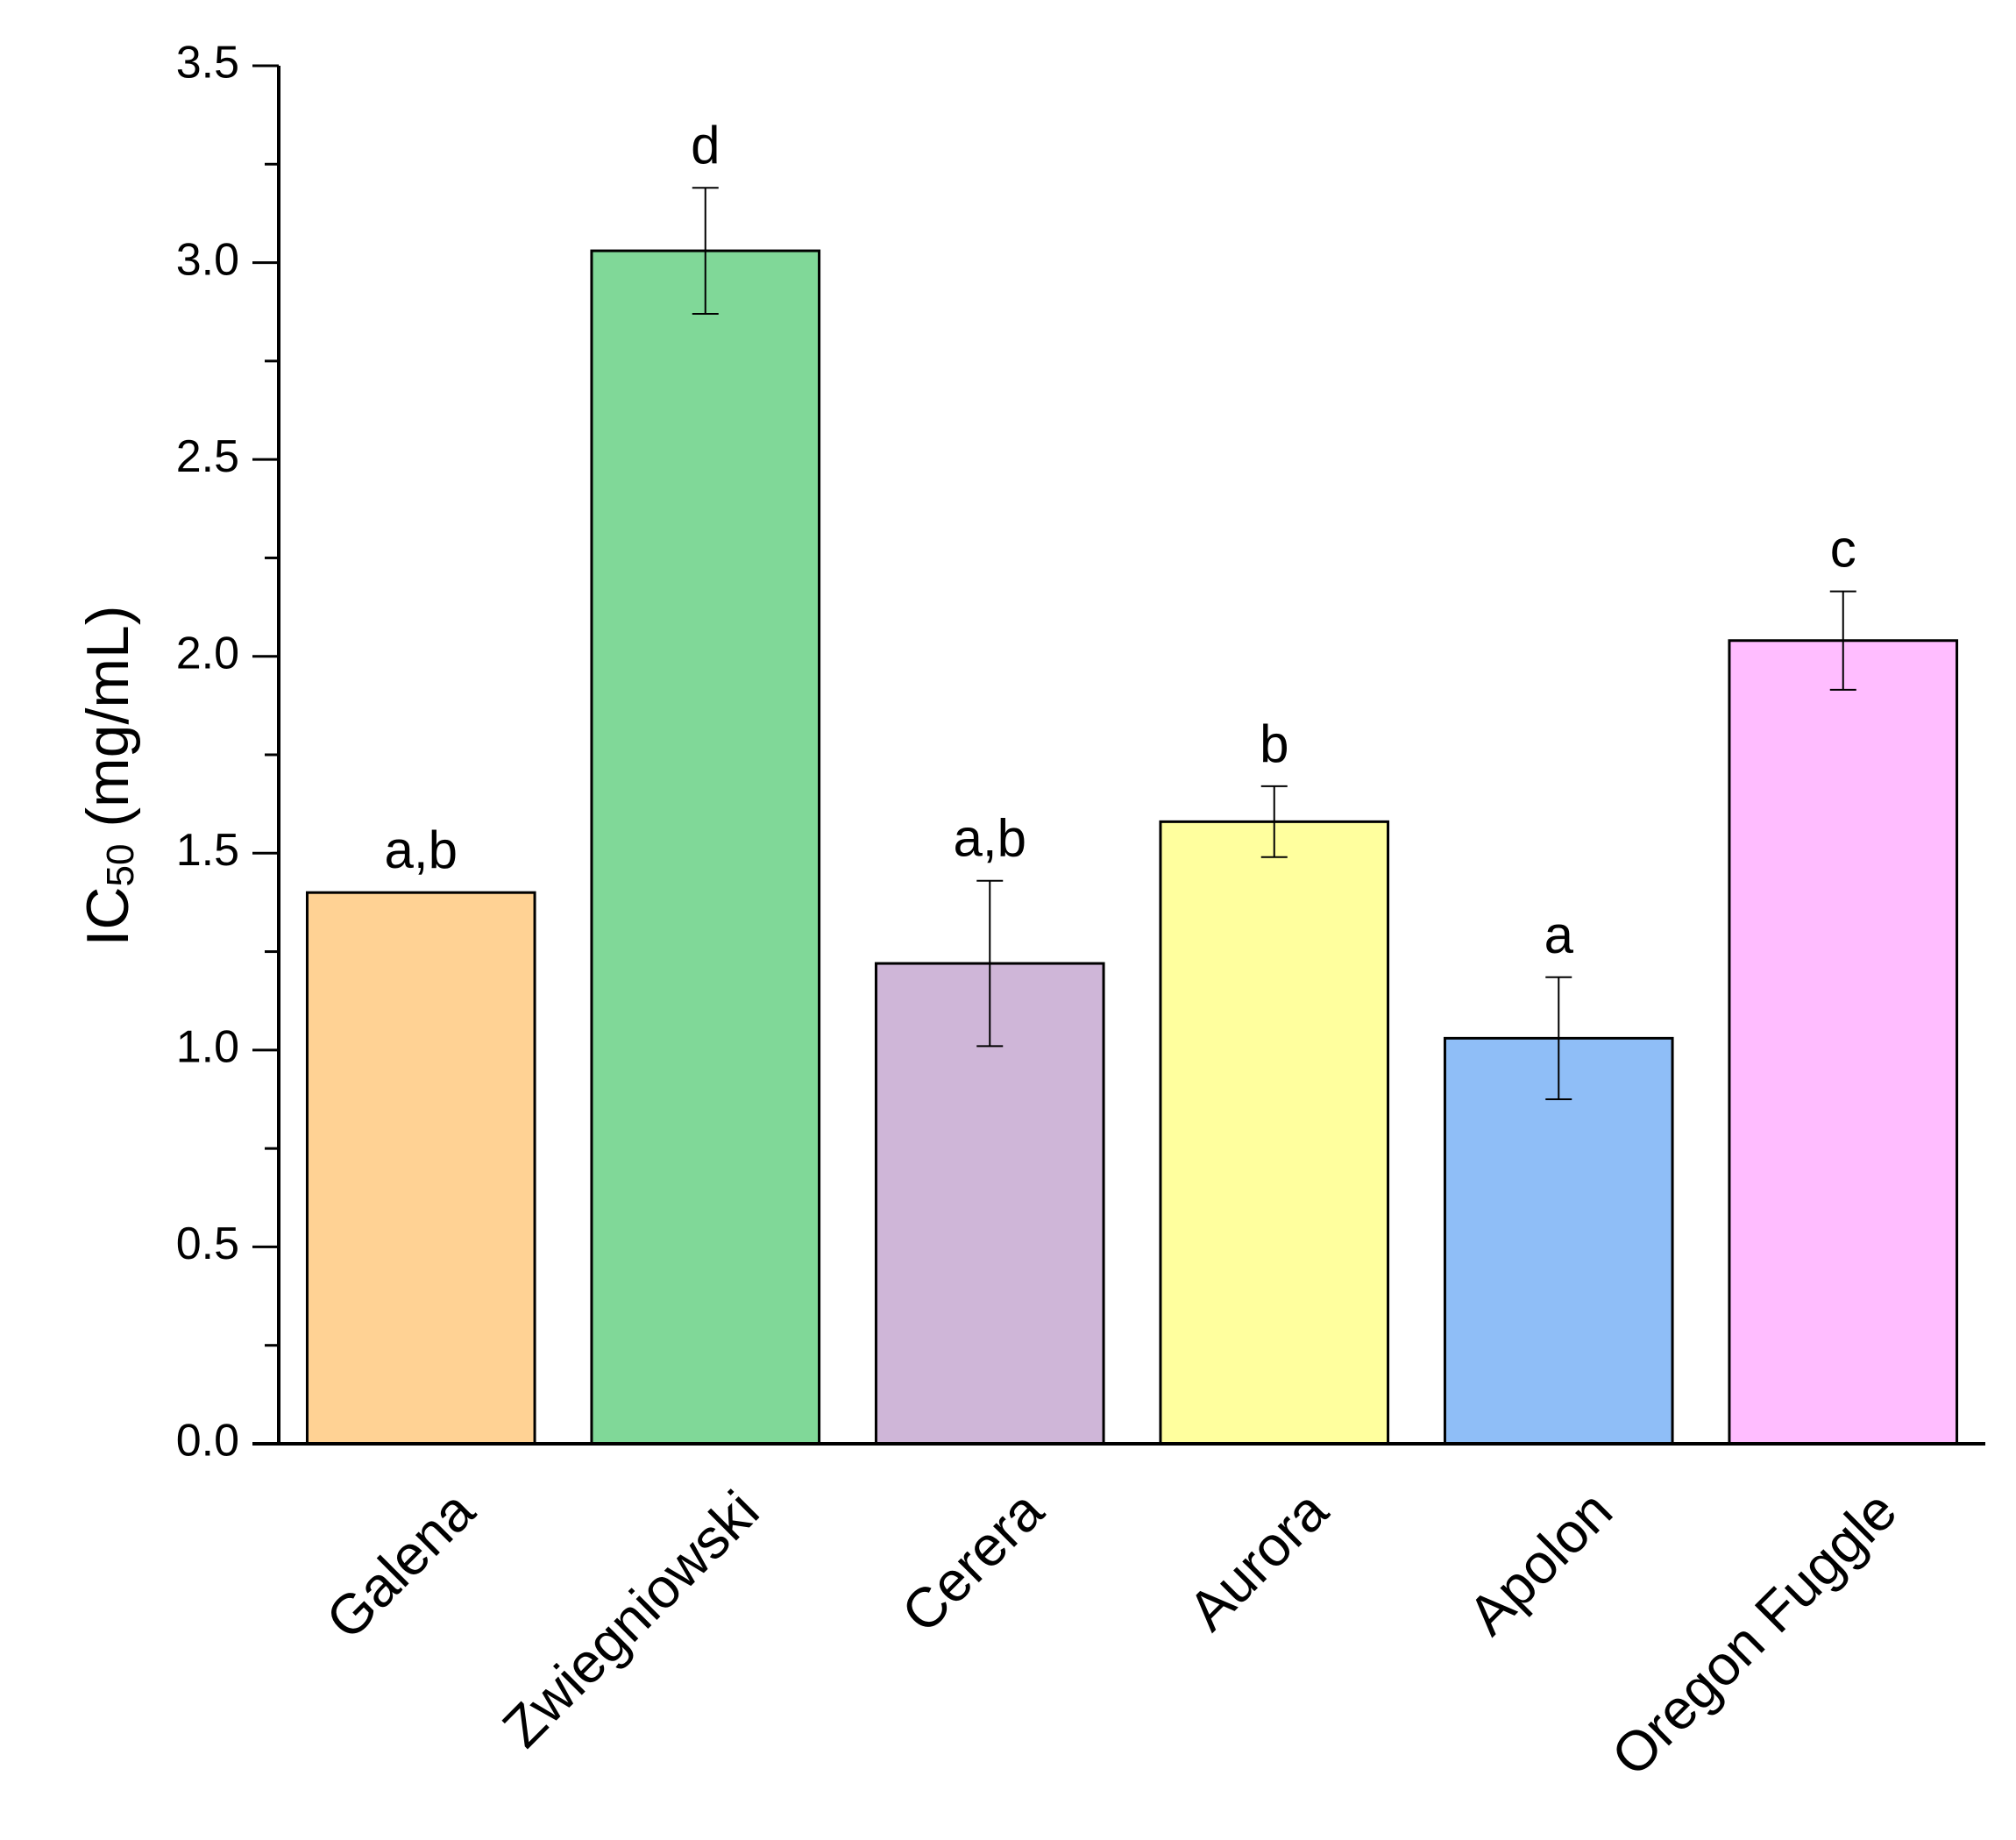 The image size is (2016, 1840). What do you see at coordinates (705, 145) in the screenshot?
I see `significance-label: d` at bounding box center [705, 145].